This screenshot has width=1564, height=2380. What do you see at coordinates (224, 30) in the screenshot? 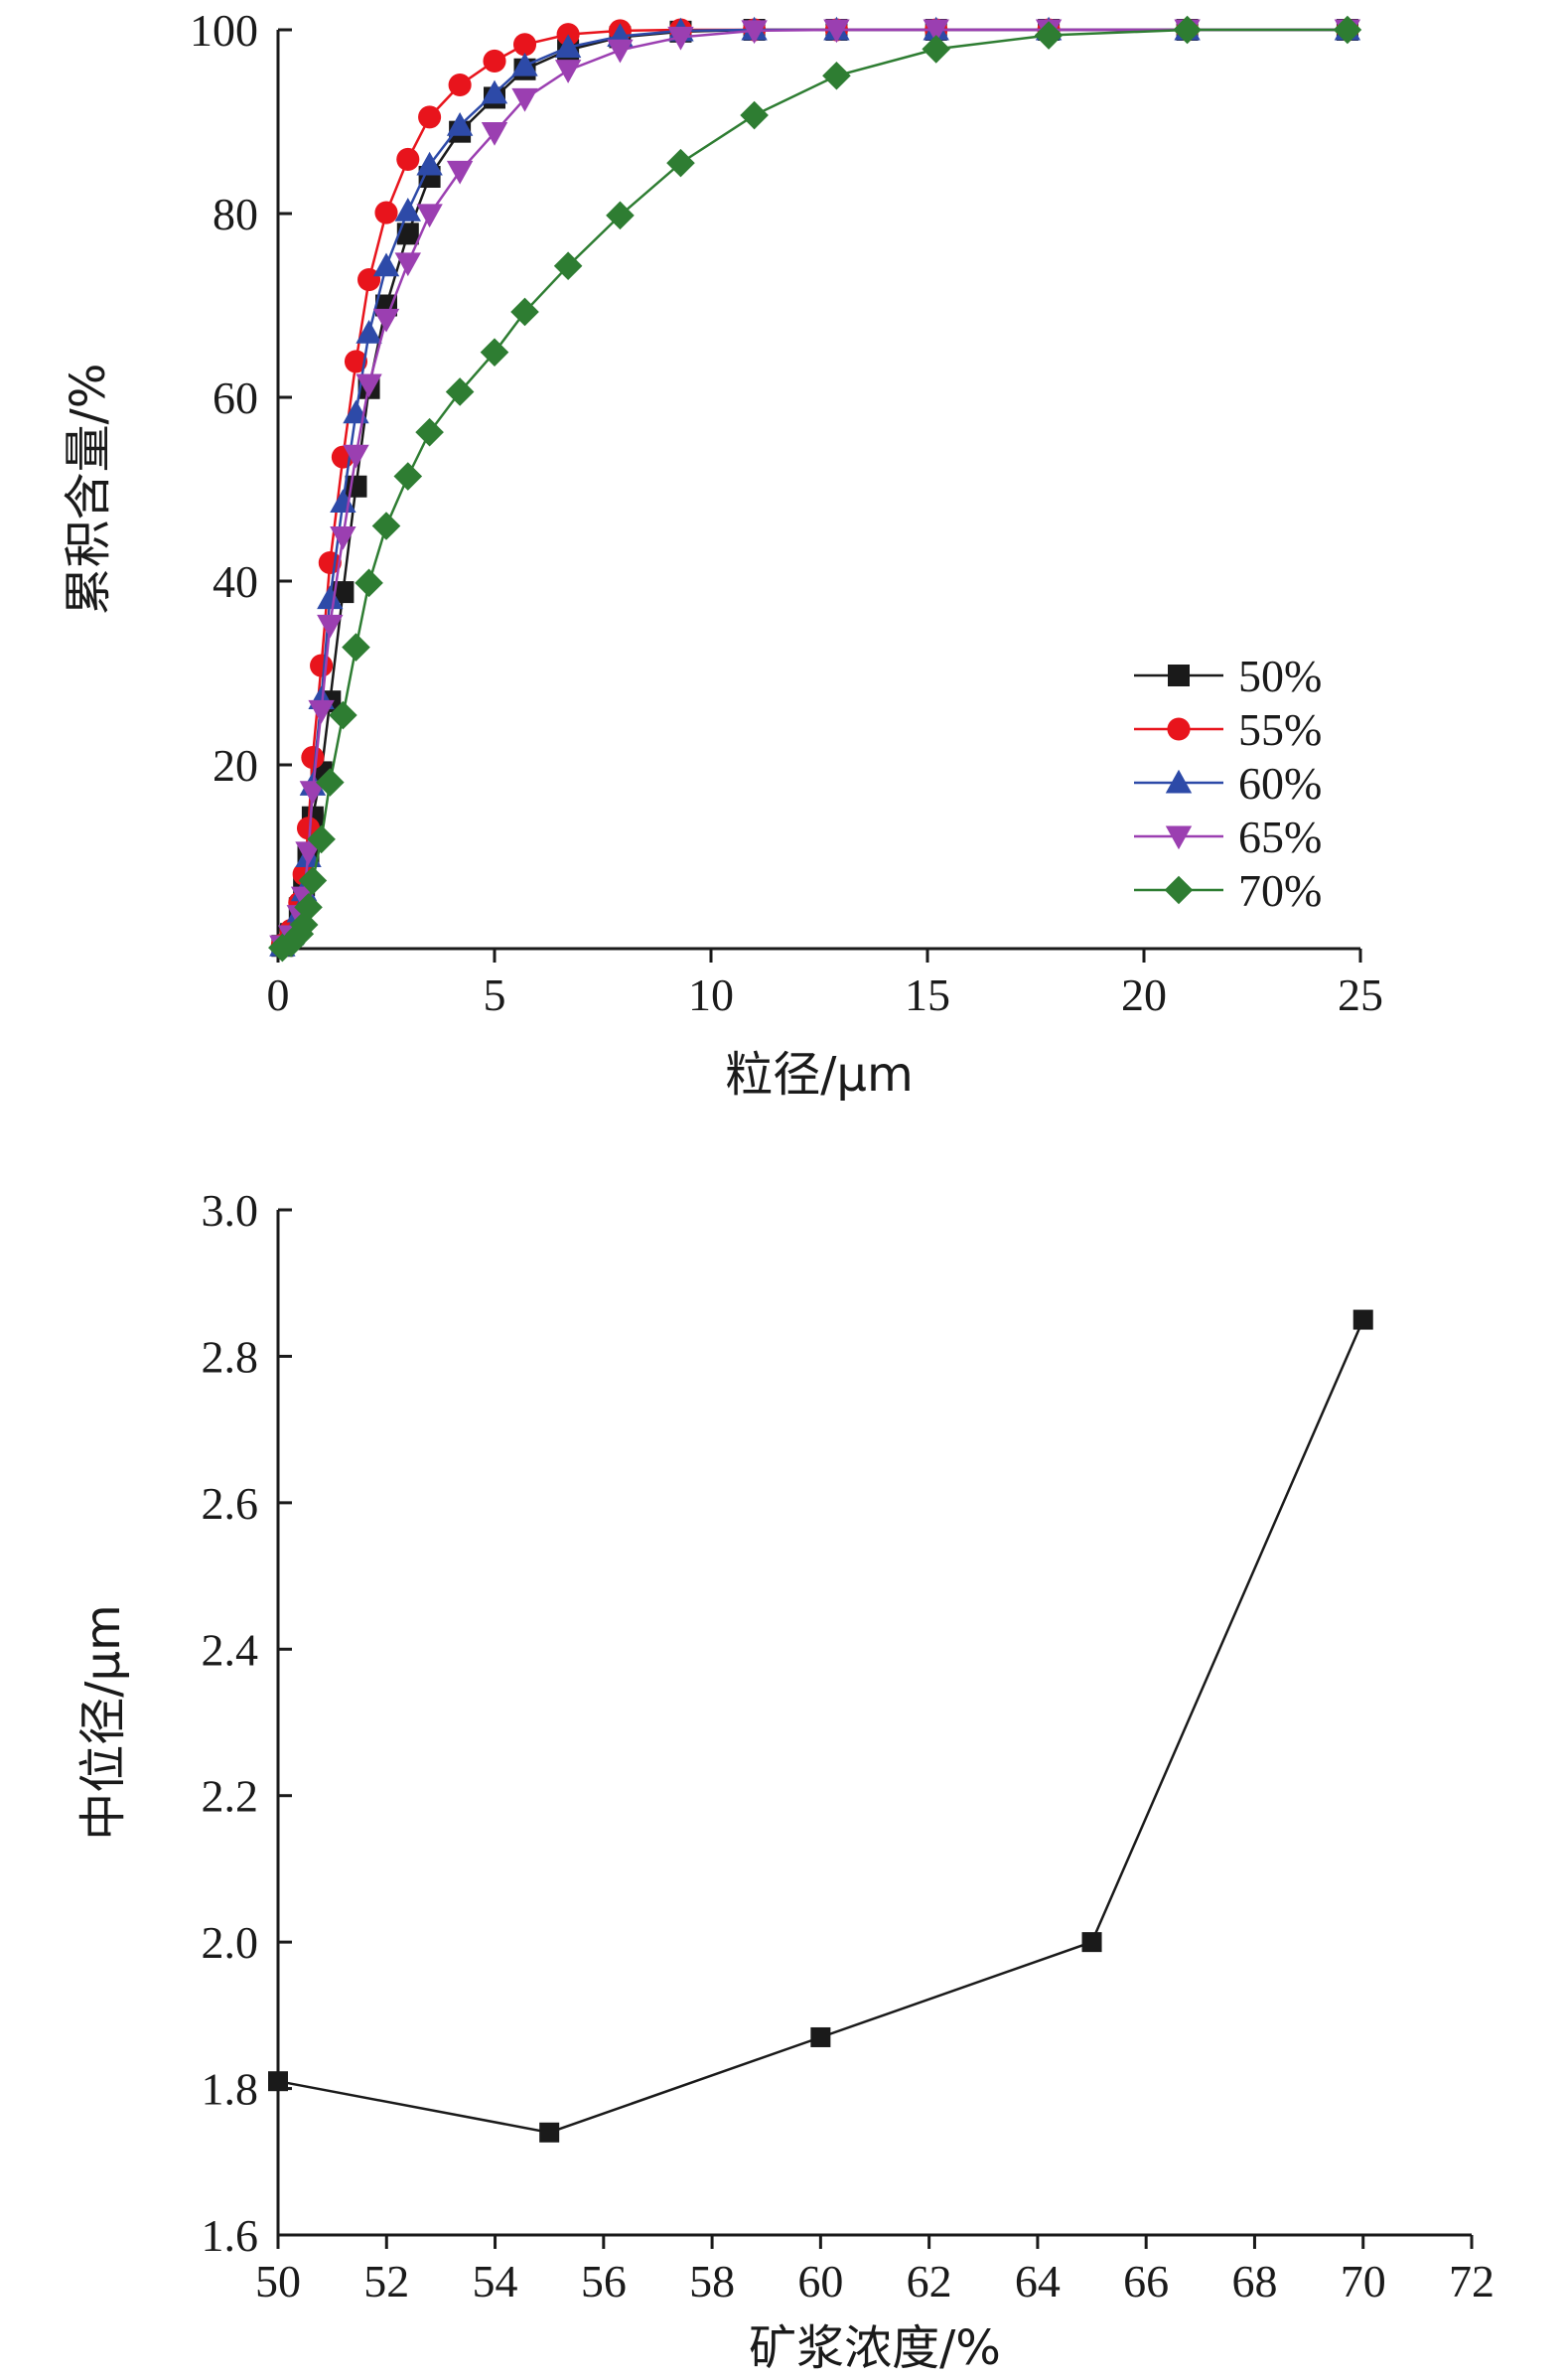
I see `y-tick-label: 100` at bounding box center [224, 30].